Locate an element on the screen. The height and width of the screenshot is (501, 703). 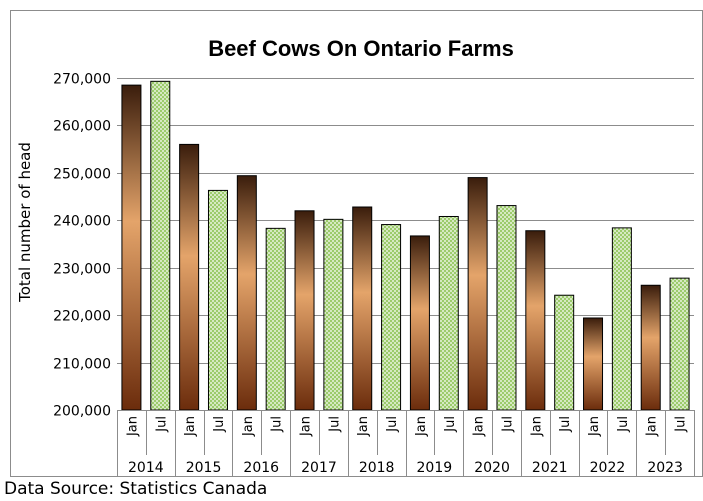
x-tick-label-year: 2018 is located at coordinates (377, 468).